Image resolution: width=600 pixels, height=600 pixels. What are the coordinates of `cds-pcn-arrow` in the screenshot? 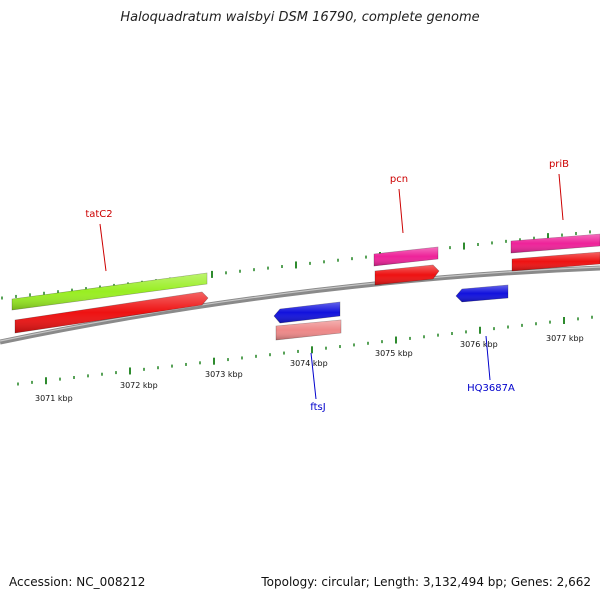 It's located at (407, 275).